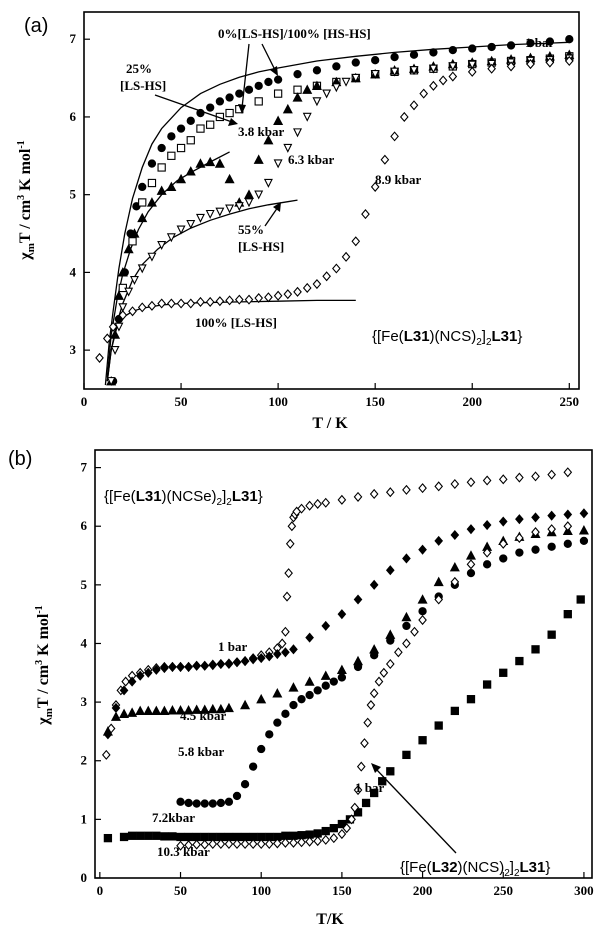  I want to click on annotation-a-5: 6.3 kbar, so click(311, 159).